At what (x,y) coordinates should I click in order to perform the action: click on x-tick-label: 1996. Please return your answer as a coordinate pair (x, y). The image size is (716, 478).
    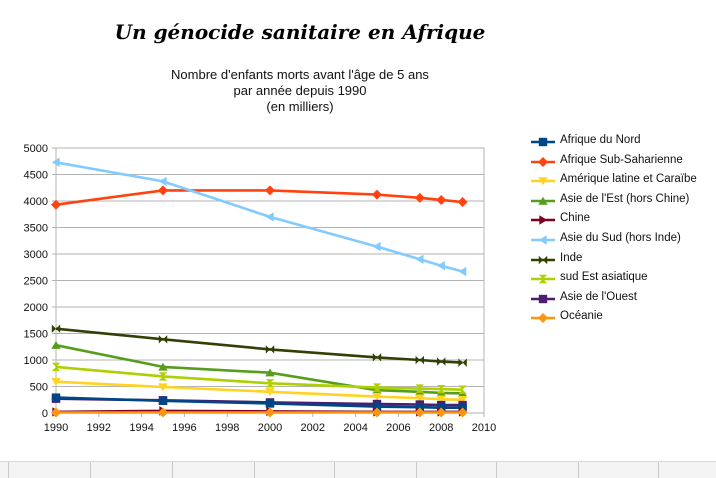
    Looking at the image, I should click on (184, 428).